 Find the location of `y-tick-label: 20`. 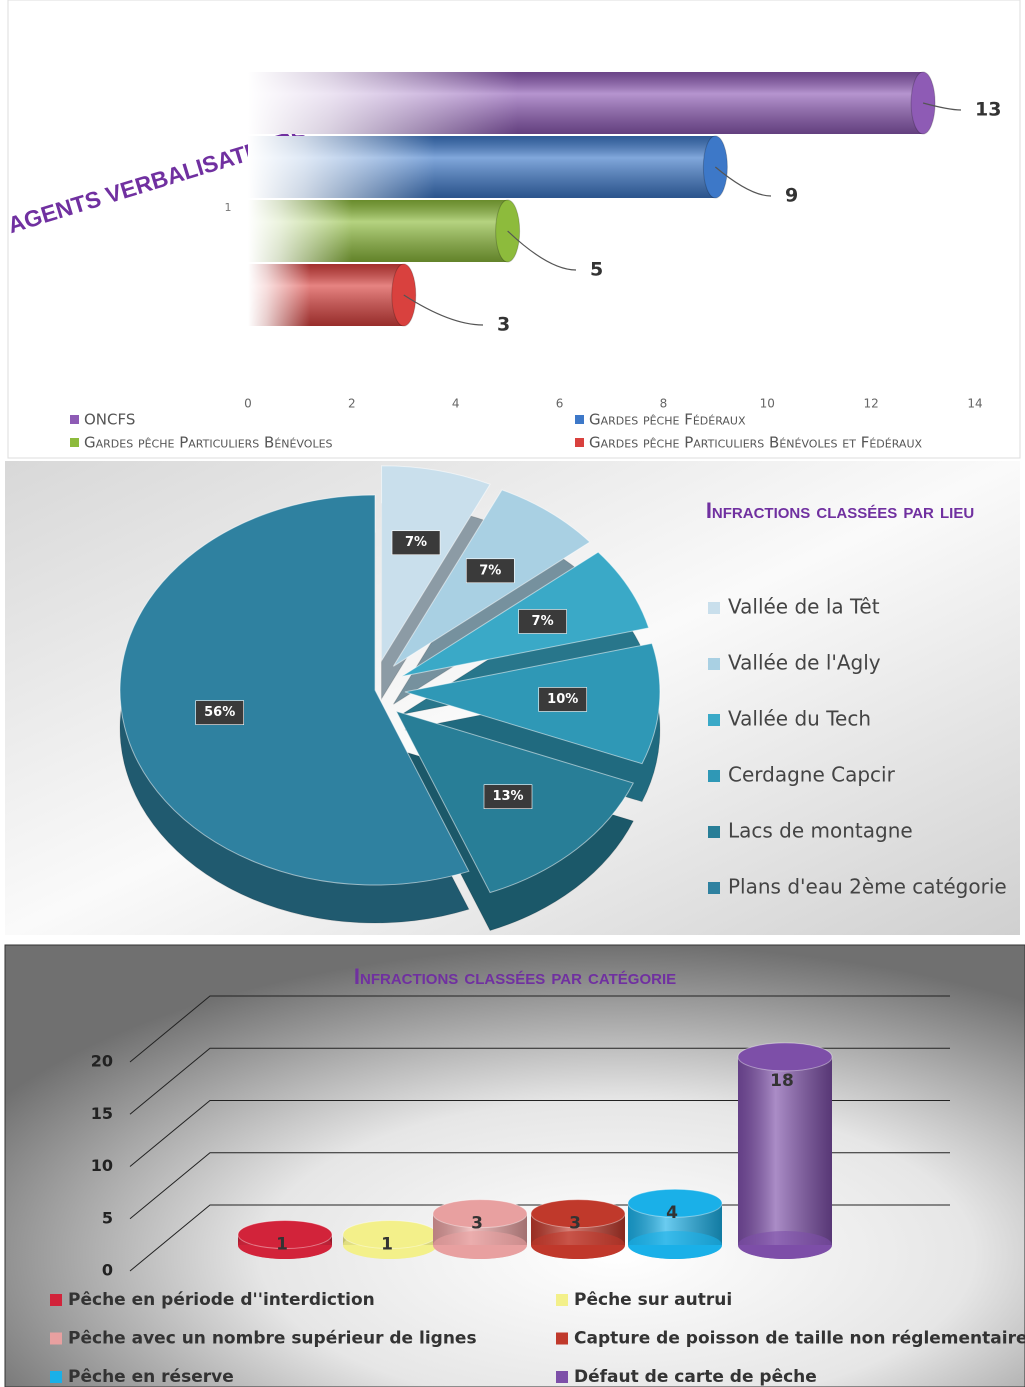

y-tick-label: 20 is located at coordinates (102, 1061).